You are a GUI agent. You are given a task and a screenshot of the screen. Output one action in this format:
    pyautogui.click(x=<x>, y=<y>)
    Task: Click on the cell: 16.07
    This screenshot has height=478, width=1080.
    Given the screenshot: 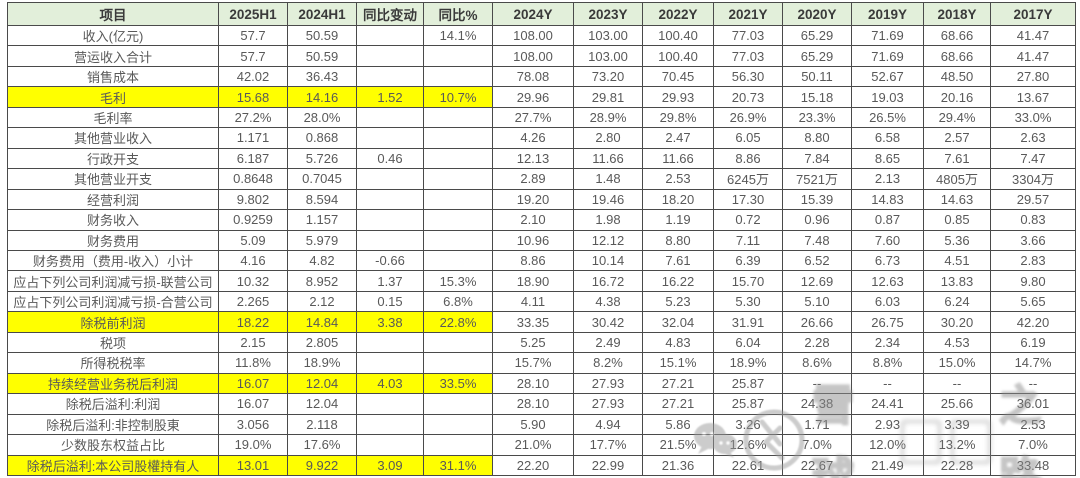 What is the action you would take?
    pyautogui.click(x=253, y=383)
    